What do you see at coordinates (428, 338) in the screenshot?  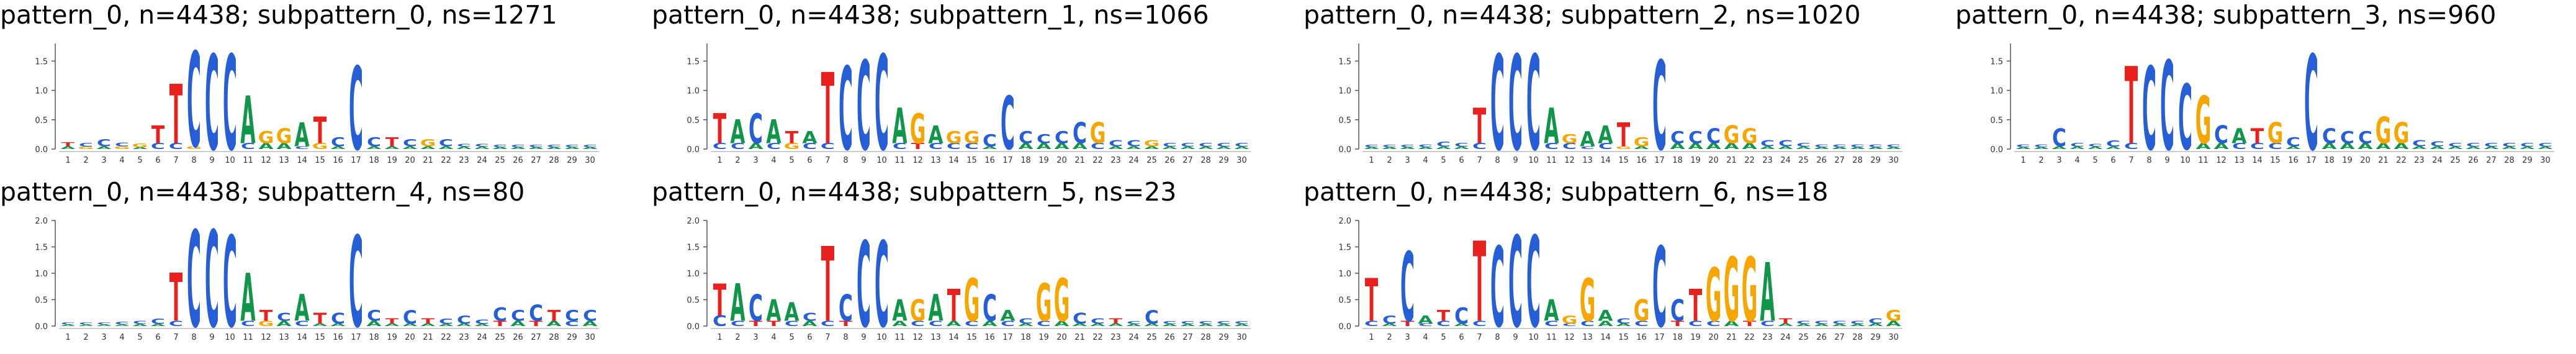 I see `x-tick-label: 21` at bounding box center [428, 338].